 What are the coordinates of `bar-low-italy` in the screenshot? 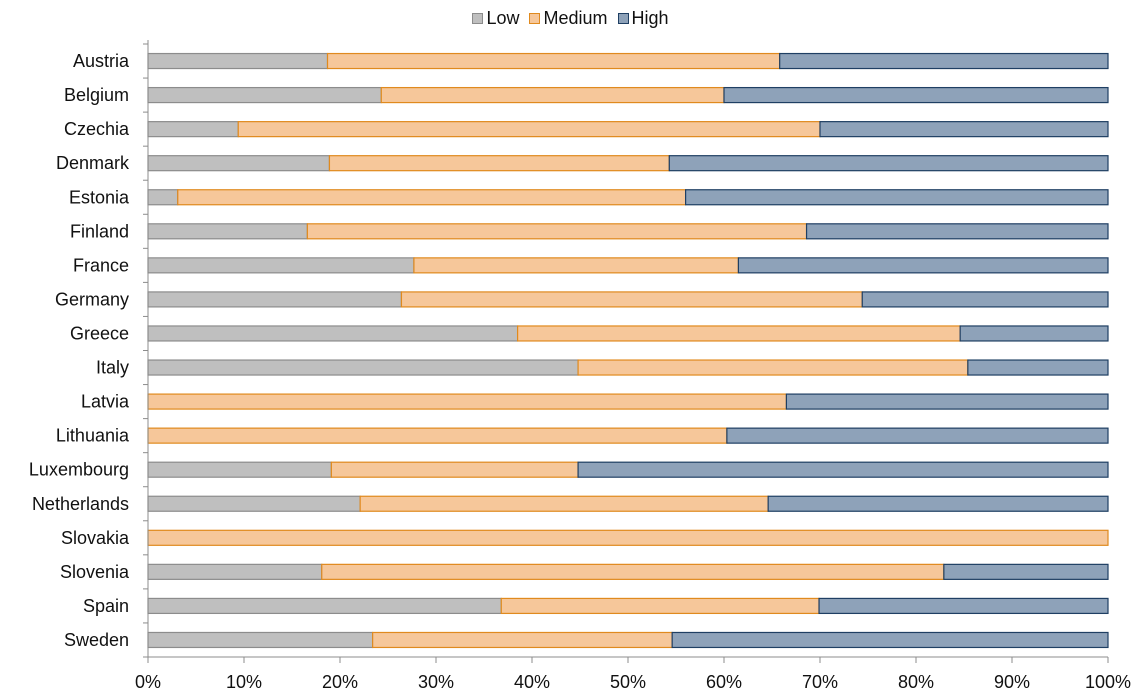 It's located at (363, 367).